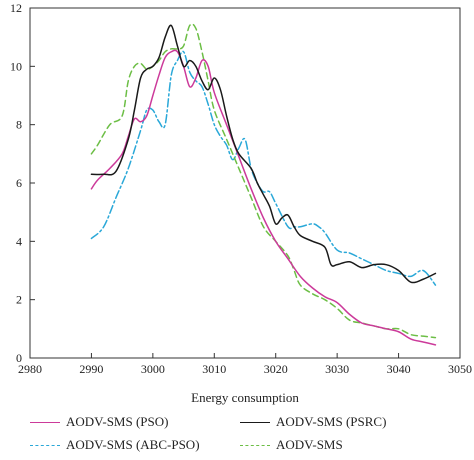 The image size is (474, 460). Describe the element at coordinates (91, 369) in the screenshot. I see `x-tick-label: 2990` at that location.